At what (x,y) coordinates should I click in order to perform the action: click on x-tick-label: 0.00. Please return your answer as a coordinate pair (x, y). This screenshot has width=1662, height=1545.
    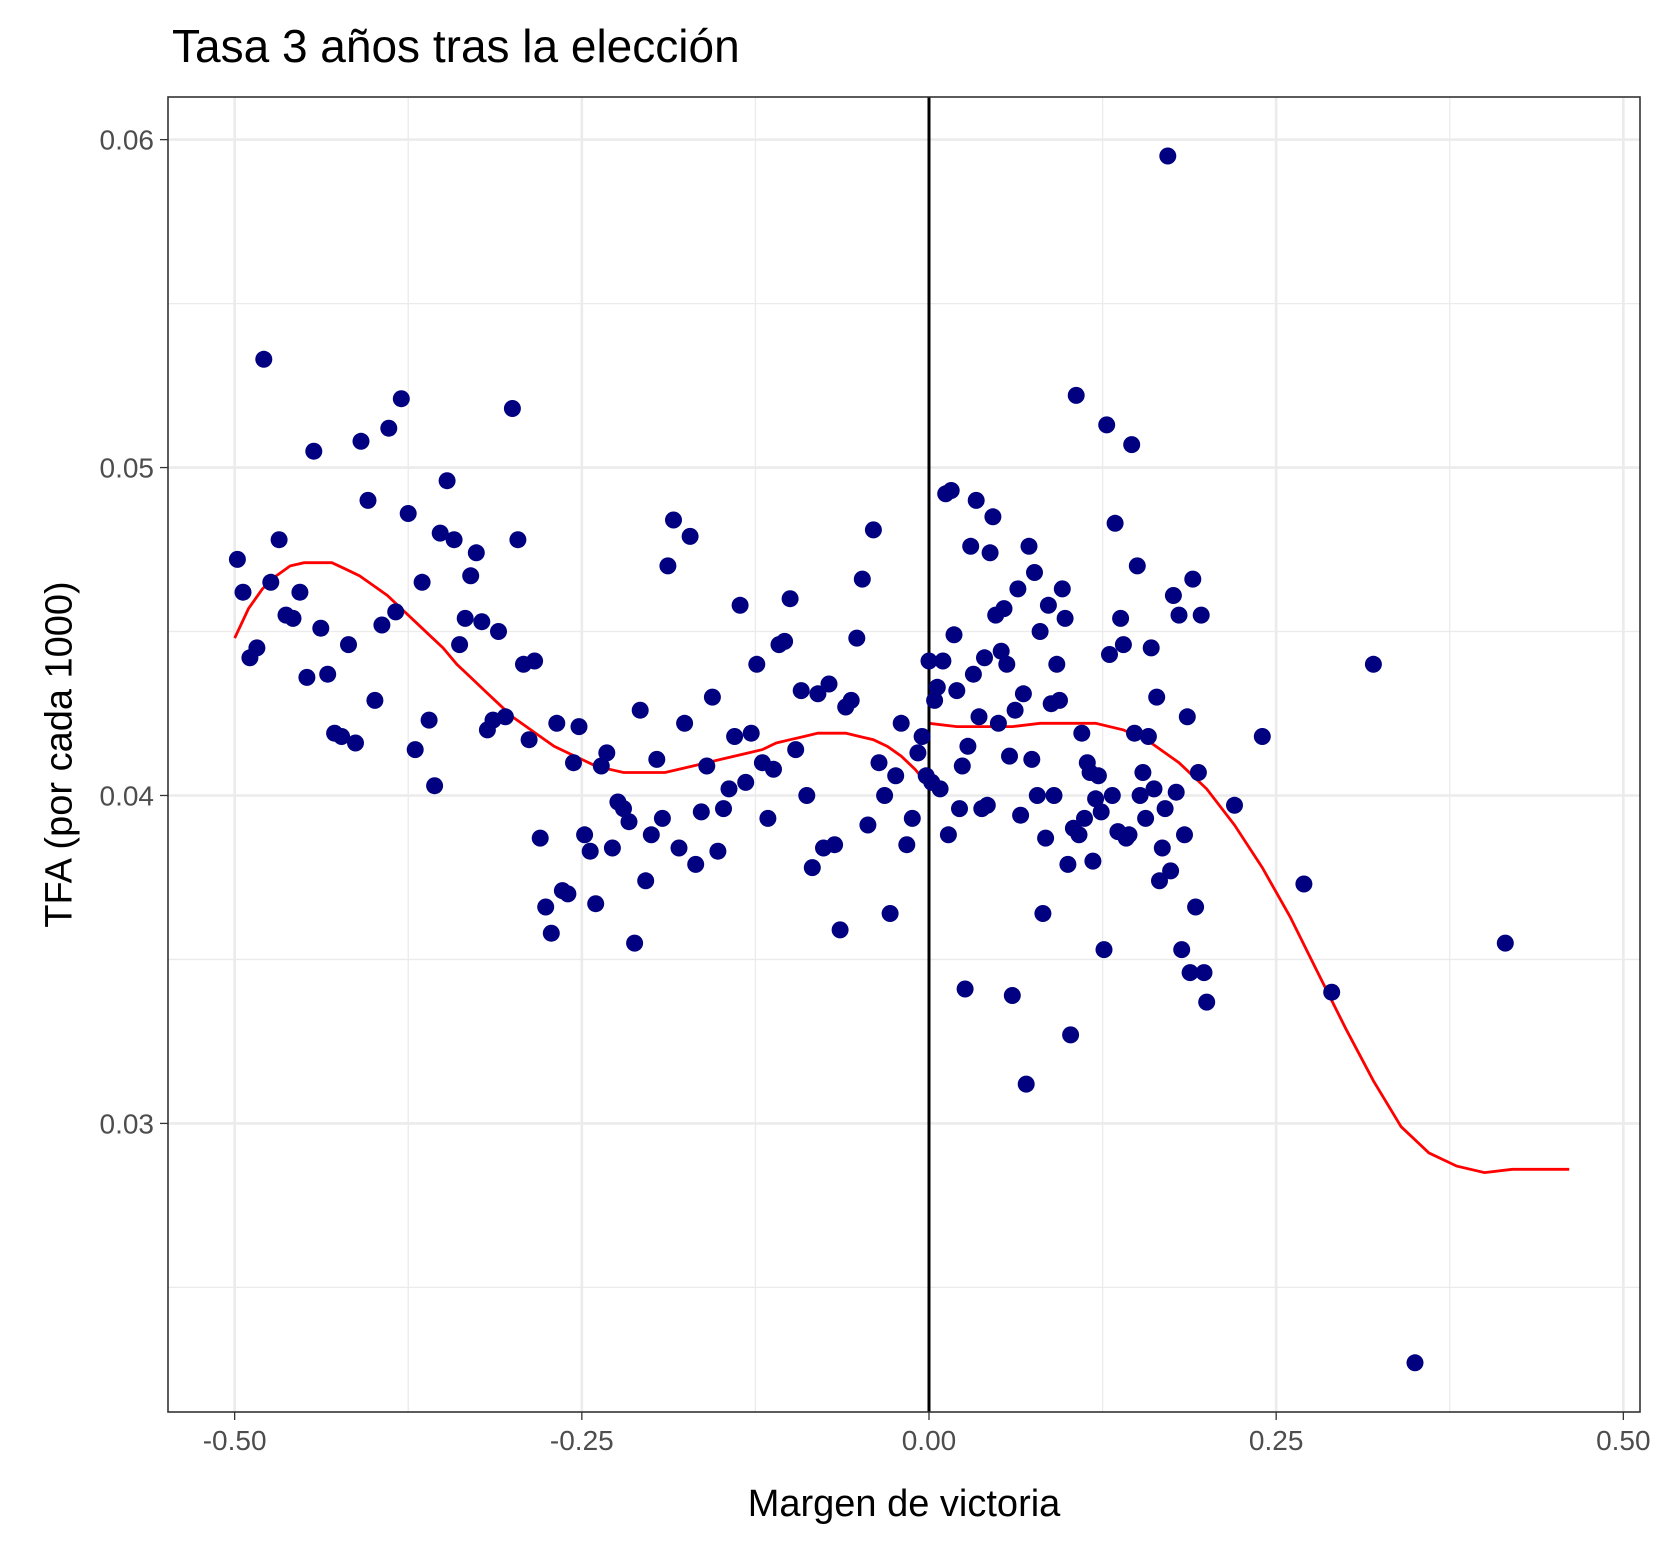
    Looking at the image, I should click on (929, 1440).